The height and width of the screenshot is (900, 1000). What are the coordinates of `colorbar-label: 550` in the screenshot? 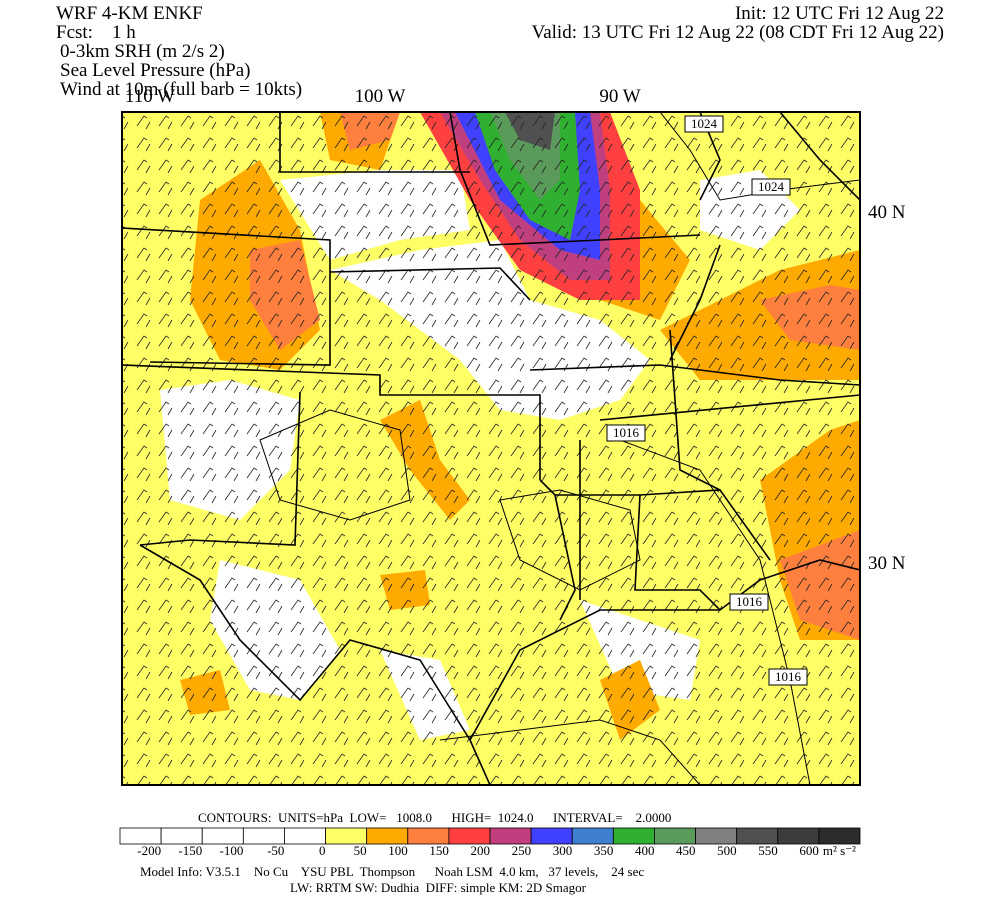 It's located at (768, 850).